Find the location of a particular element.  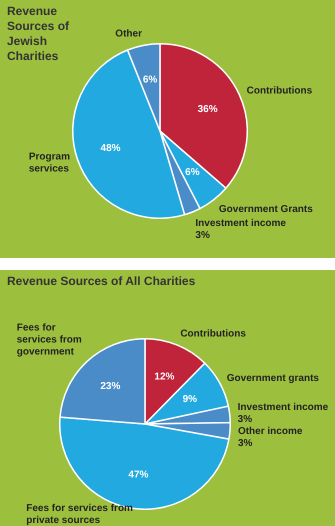

data-label: 47% is located at coordinates (138, 474).